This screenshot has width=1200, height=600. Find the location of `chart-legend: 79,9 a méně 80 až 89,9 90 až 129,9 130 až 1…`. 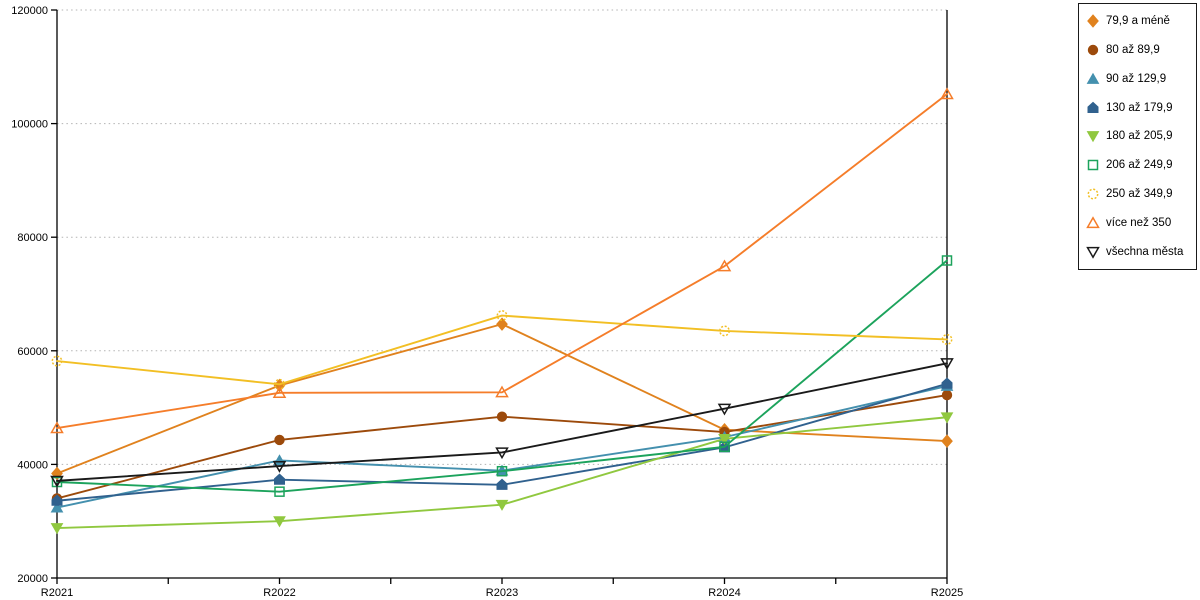

chart-legend: 79,9 a méně 80 až 89,9 90 až 129,9 130 až 1… is located at coordinates (1137, 136).